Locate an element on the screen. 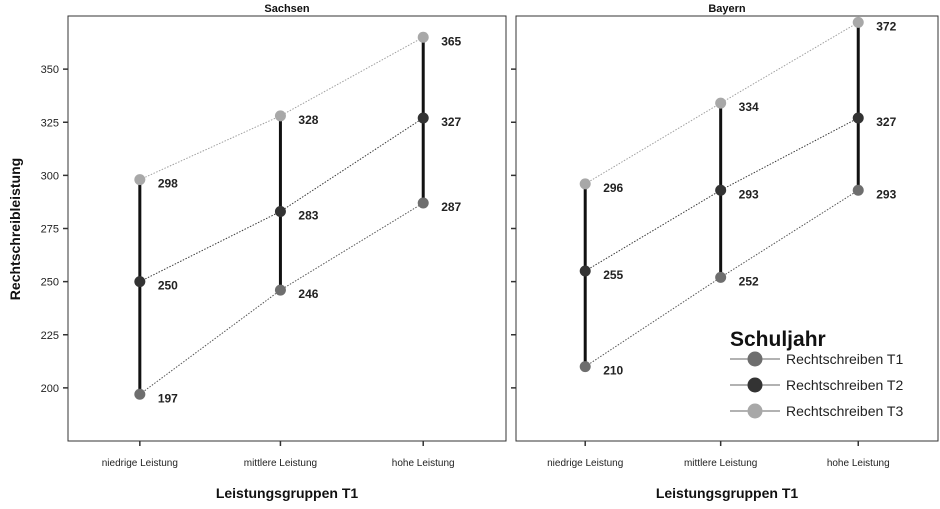  x-axis-title-1: Leistungsgruppen T1 is located at coordinates (727, 493).